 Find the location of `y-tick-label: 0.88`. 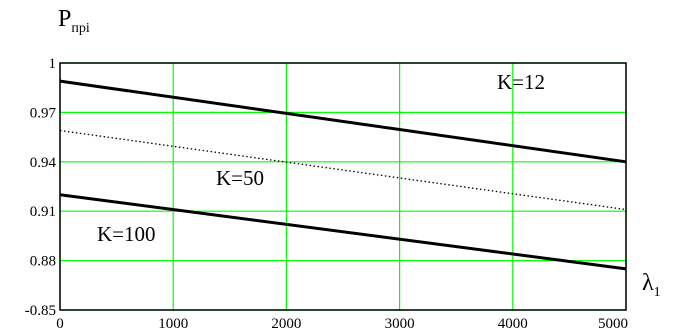

y-tick-label: 0.88 is located at coordinates (43, 262).